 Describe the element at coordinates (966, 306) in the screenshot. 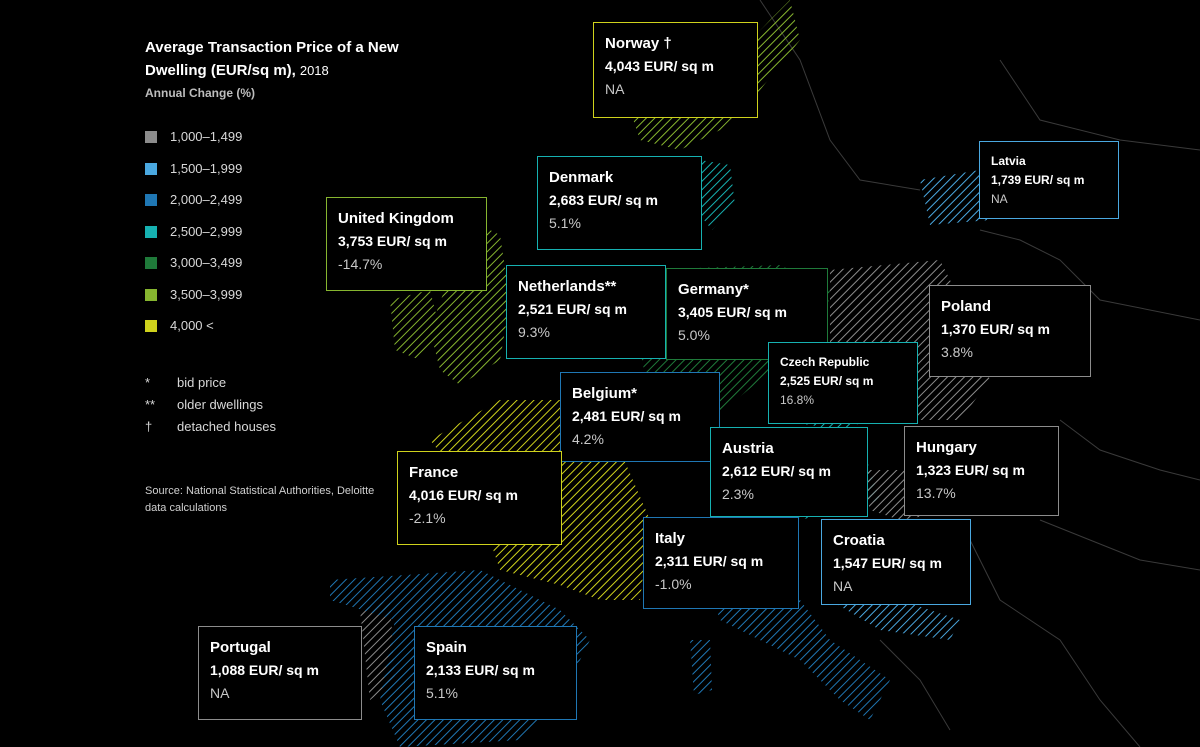

I see `country-name: Poland` at that location.